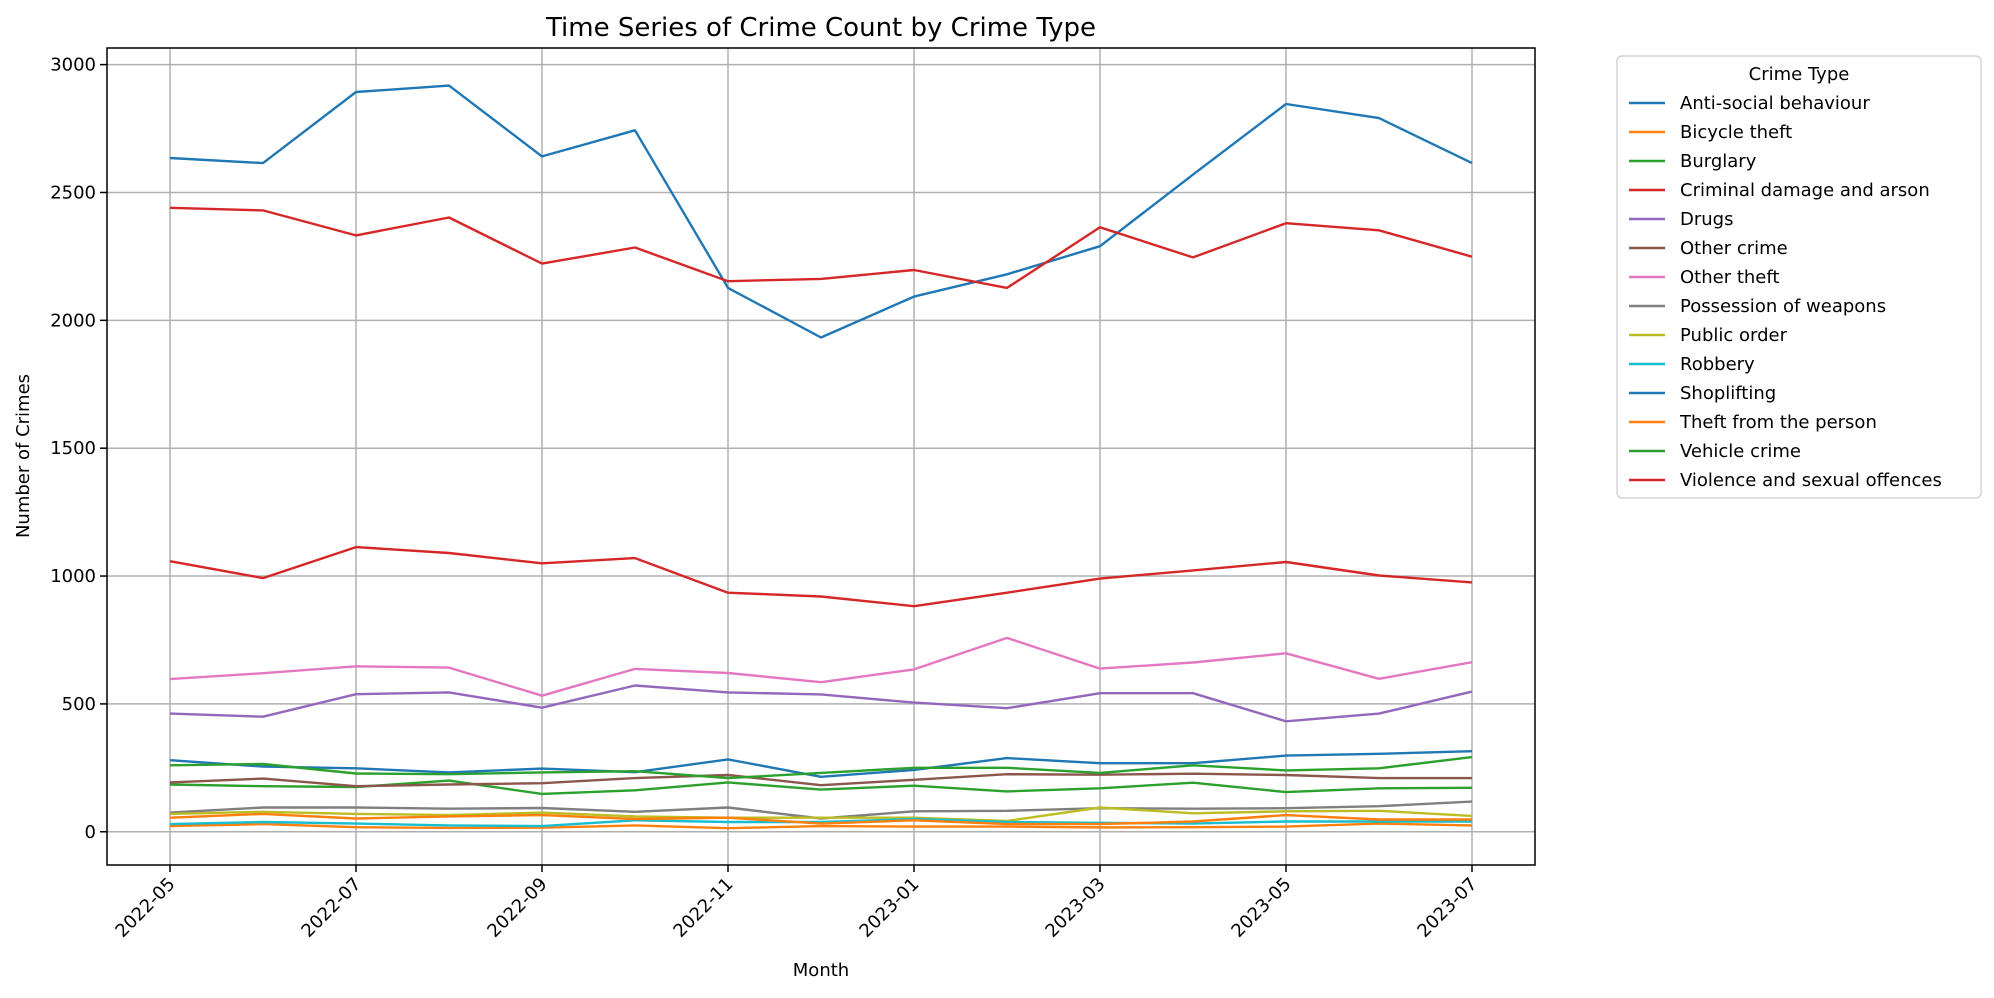 The height and width of the screenshot is (998, 1994). I want to click on legend-item: Burglary, so click(1693, 161).